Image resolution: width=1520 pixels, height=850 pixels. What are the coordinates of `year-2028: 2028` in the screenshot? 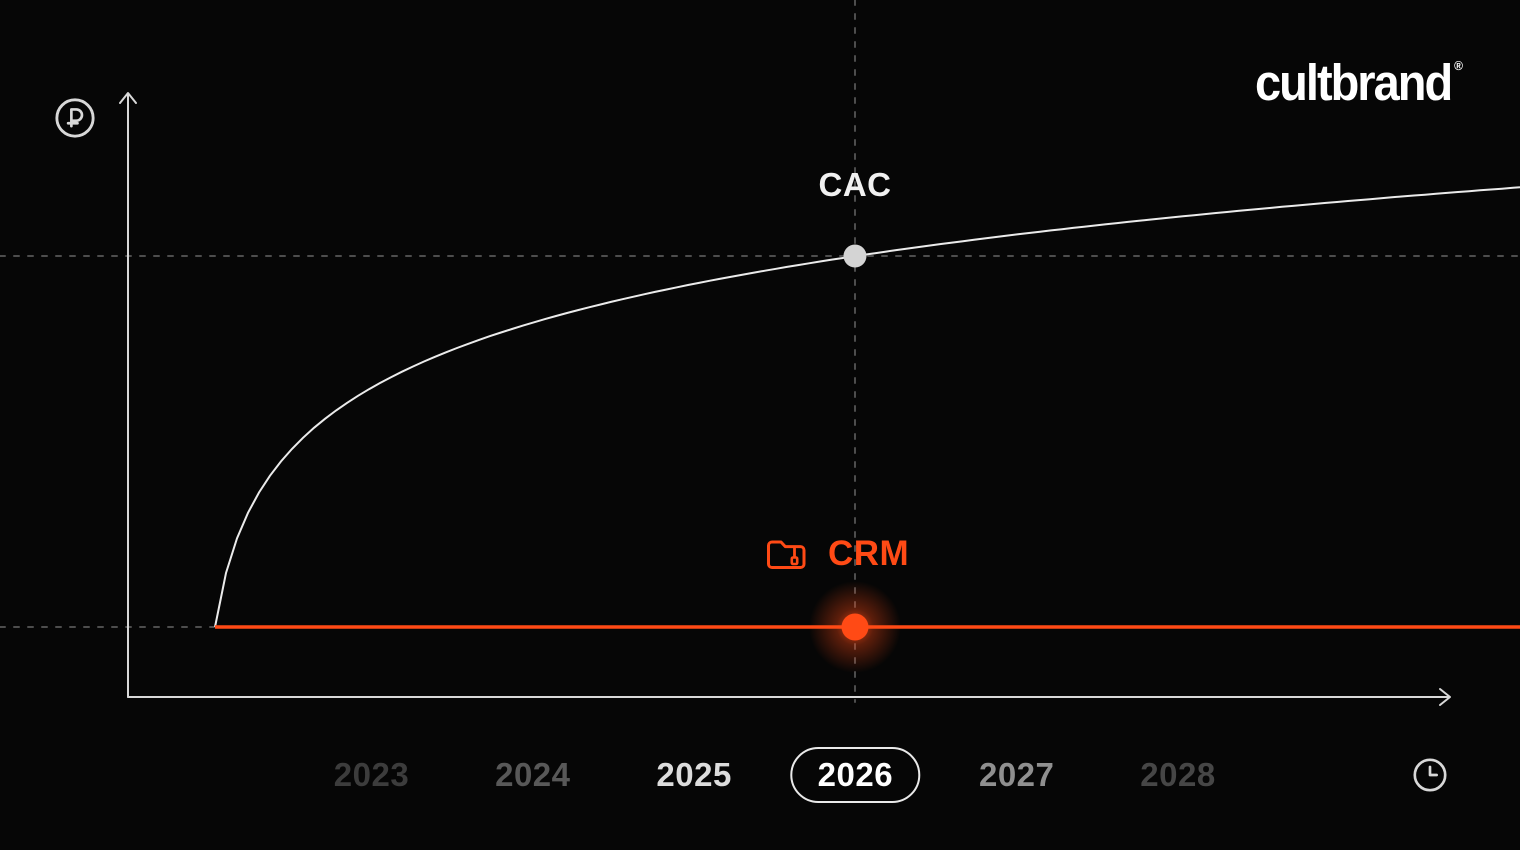 It's located at (1178, 774).